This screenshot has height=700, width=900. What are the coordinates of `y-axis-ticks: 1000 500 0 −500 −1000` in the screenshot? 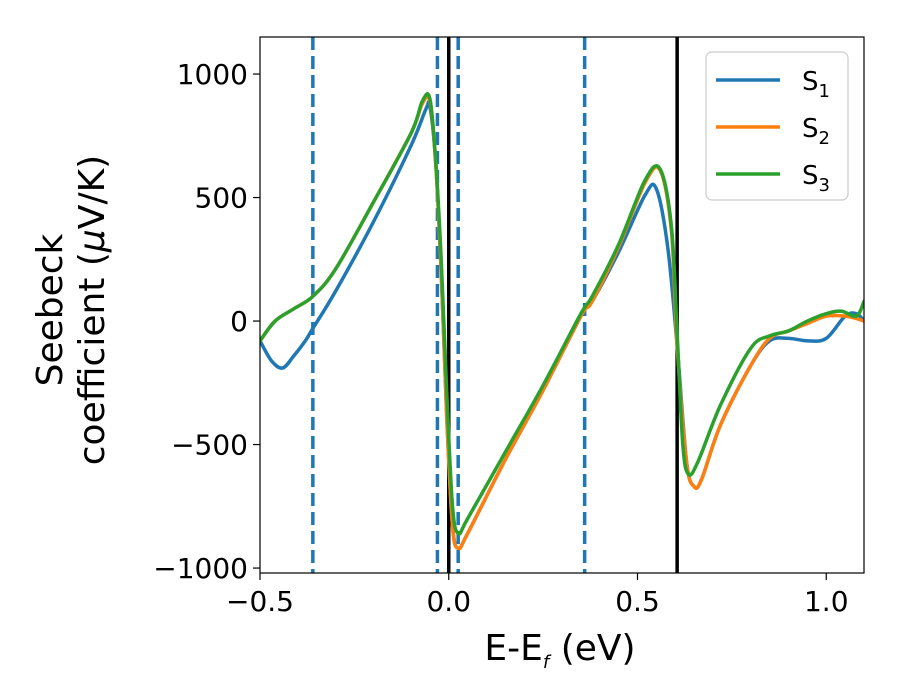 It's located at (206, 321).